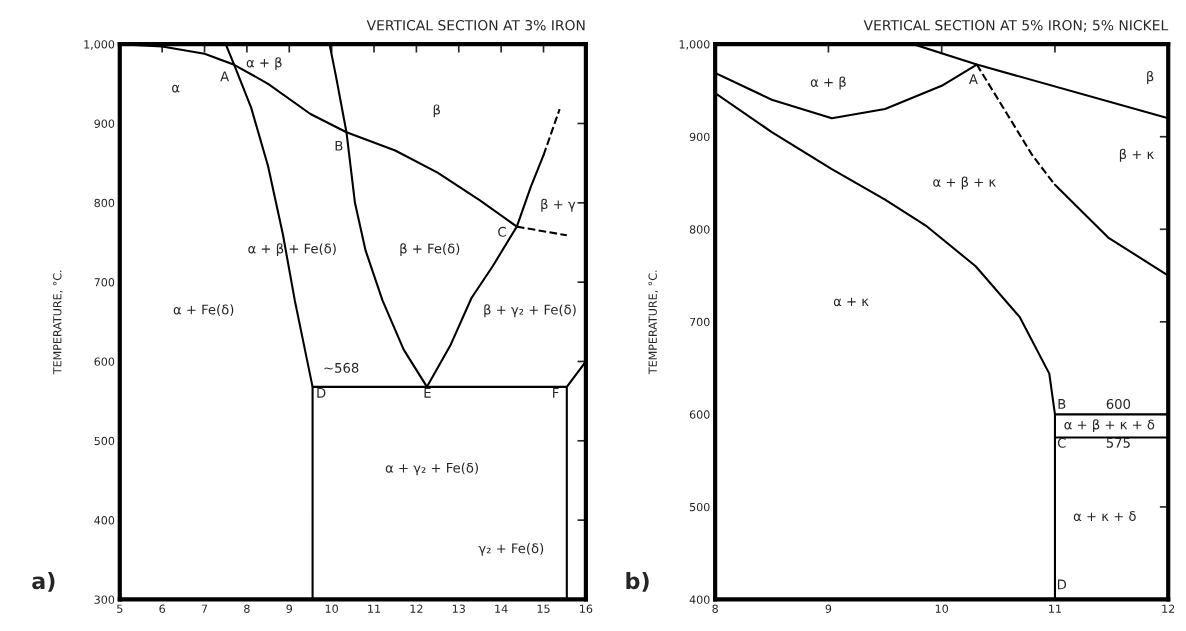 The height and width of the screenshot is (631, 1186). Describe the element at coordinates (430, 250) in the screenshot. I see `annotation: β + Fe(δ)` at that location.